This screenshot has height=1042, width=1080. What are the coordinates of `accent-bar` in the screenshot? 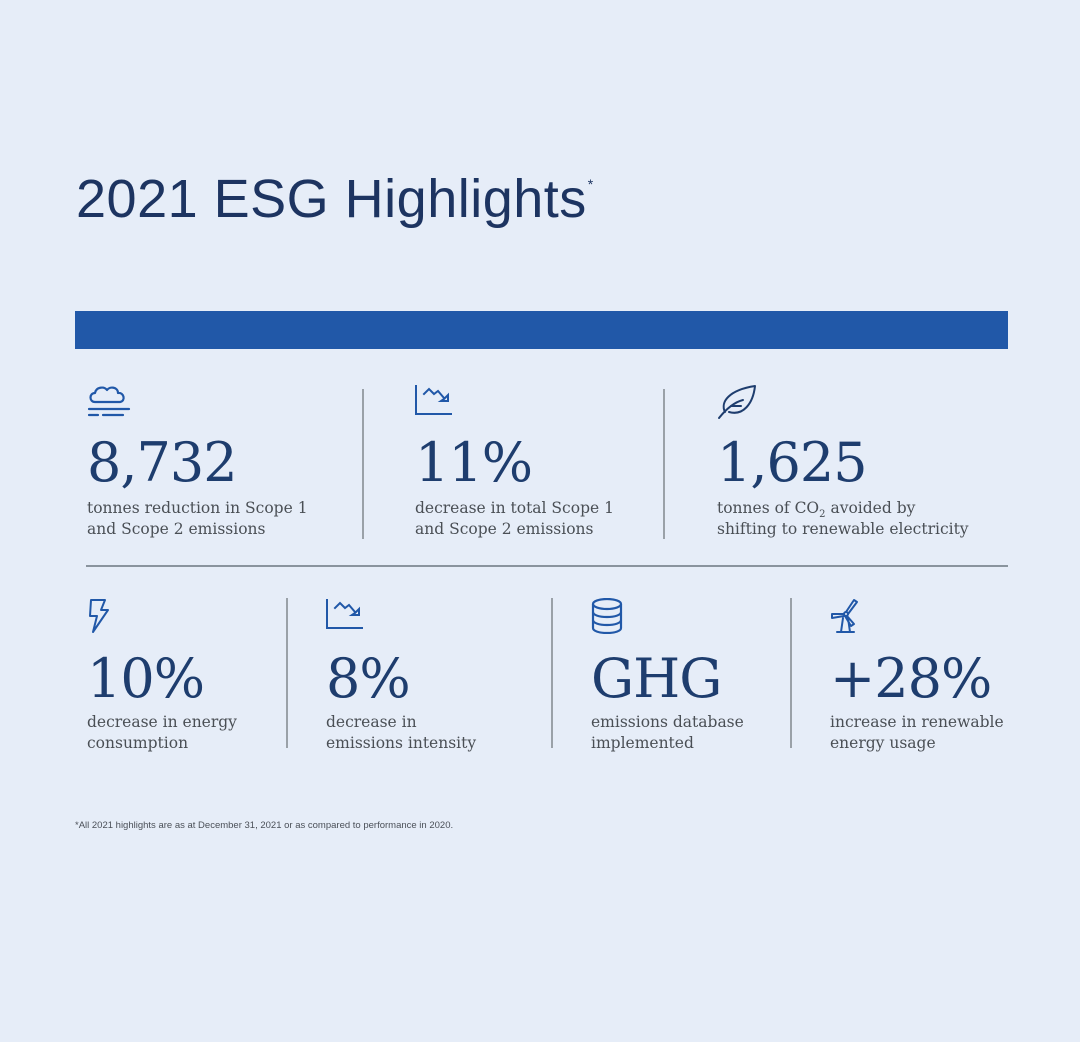 It's located at (541, 330).